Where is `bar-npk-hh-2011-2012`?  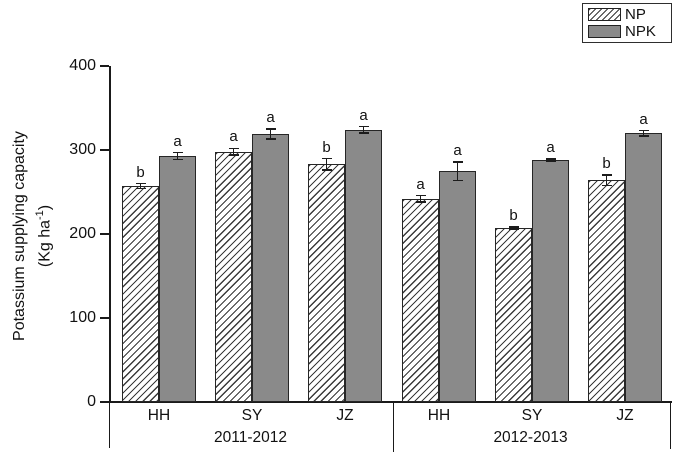
bar-npk-hh-2011-2012 is located at coordinates (177, 278).